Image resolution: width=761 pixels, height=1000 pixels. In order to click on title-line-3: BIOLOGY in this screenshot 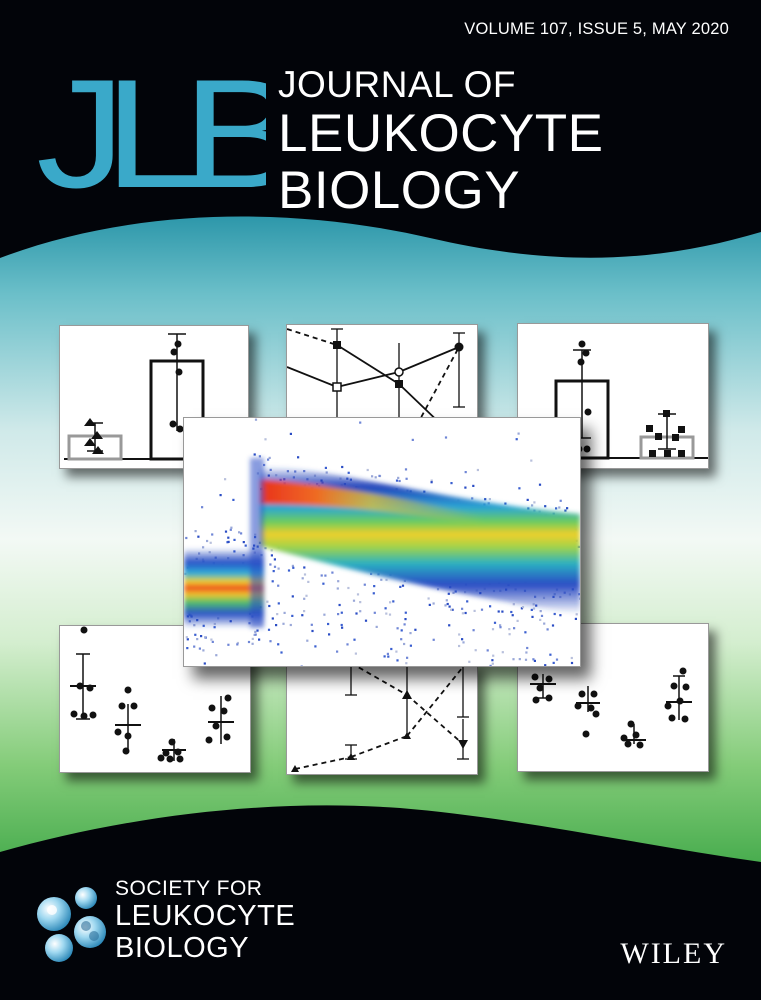, I will do `click(399, 190)`.